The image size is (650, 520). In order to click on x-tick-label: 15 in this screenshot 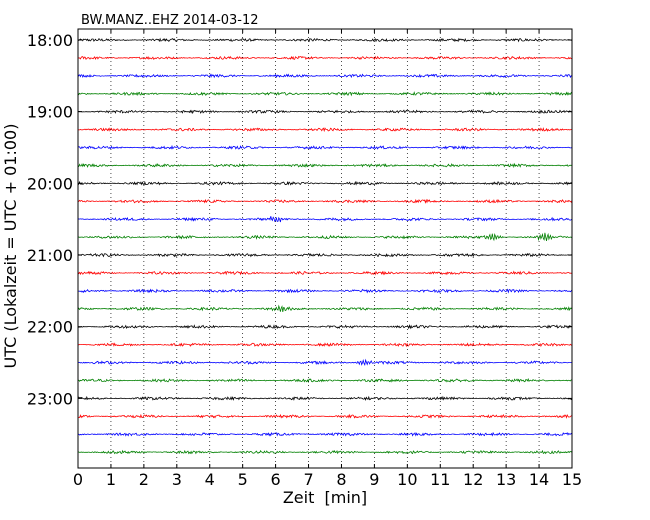, I will do `click(572, 479)`.